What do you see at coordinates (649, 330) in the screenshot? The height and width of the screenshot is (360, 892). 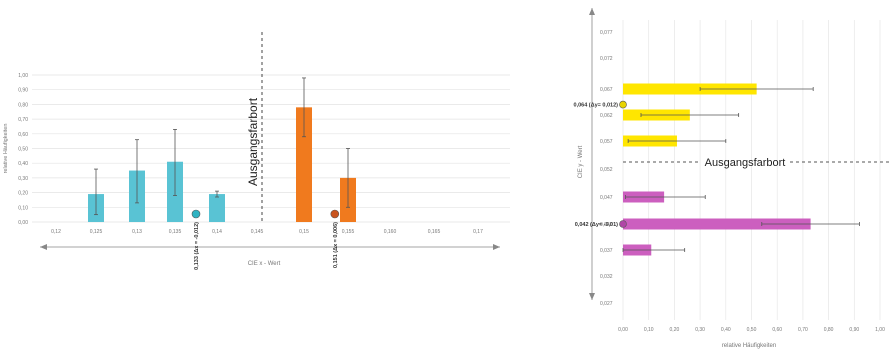 I see `x-tick-label: 0,10` at bounding box center [649, 330].